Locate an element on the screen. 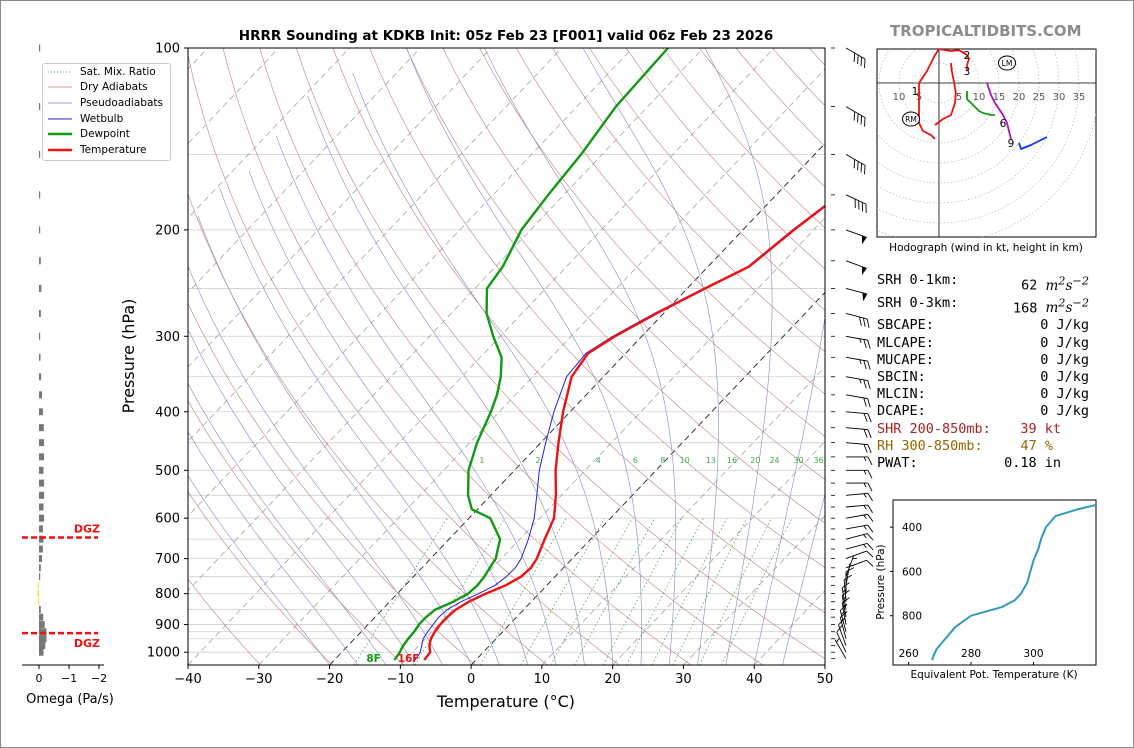 The image size is (1134, 748). index-label: SRH 0-3km: is located at coordinates (918, 302).